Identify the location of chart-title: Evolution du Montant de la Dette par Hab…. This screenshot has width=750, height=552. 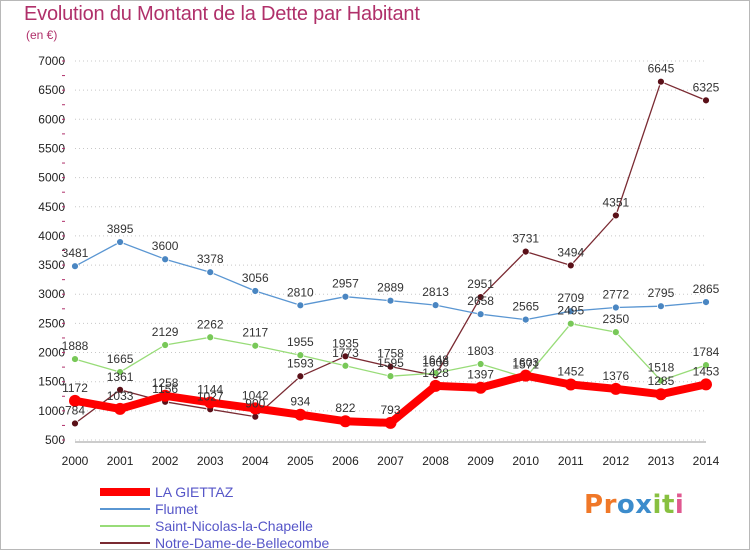
(222, 14).